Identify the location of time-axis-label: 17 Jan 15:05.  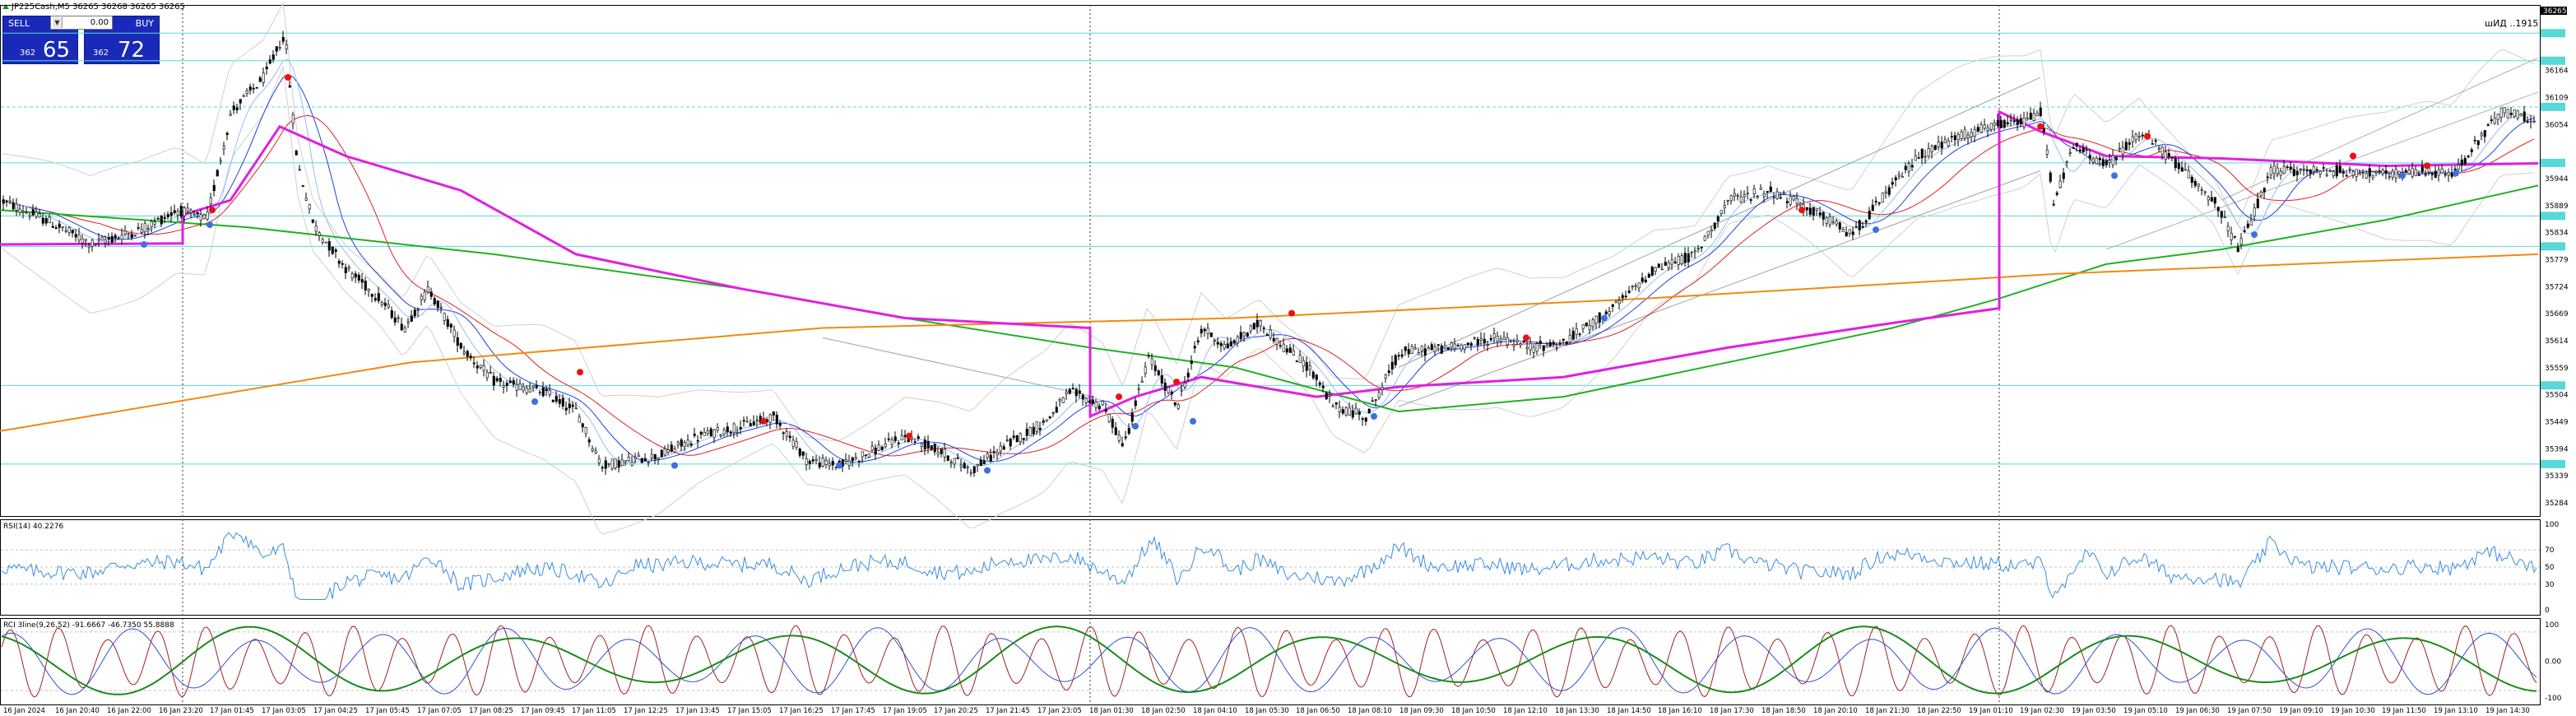
(750, 711).